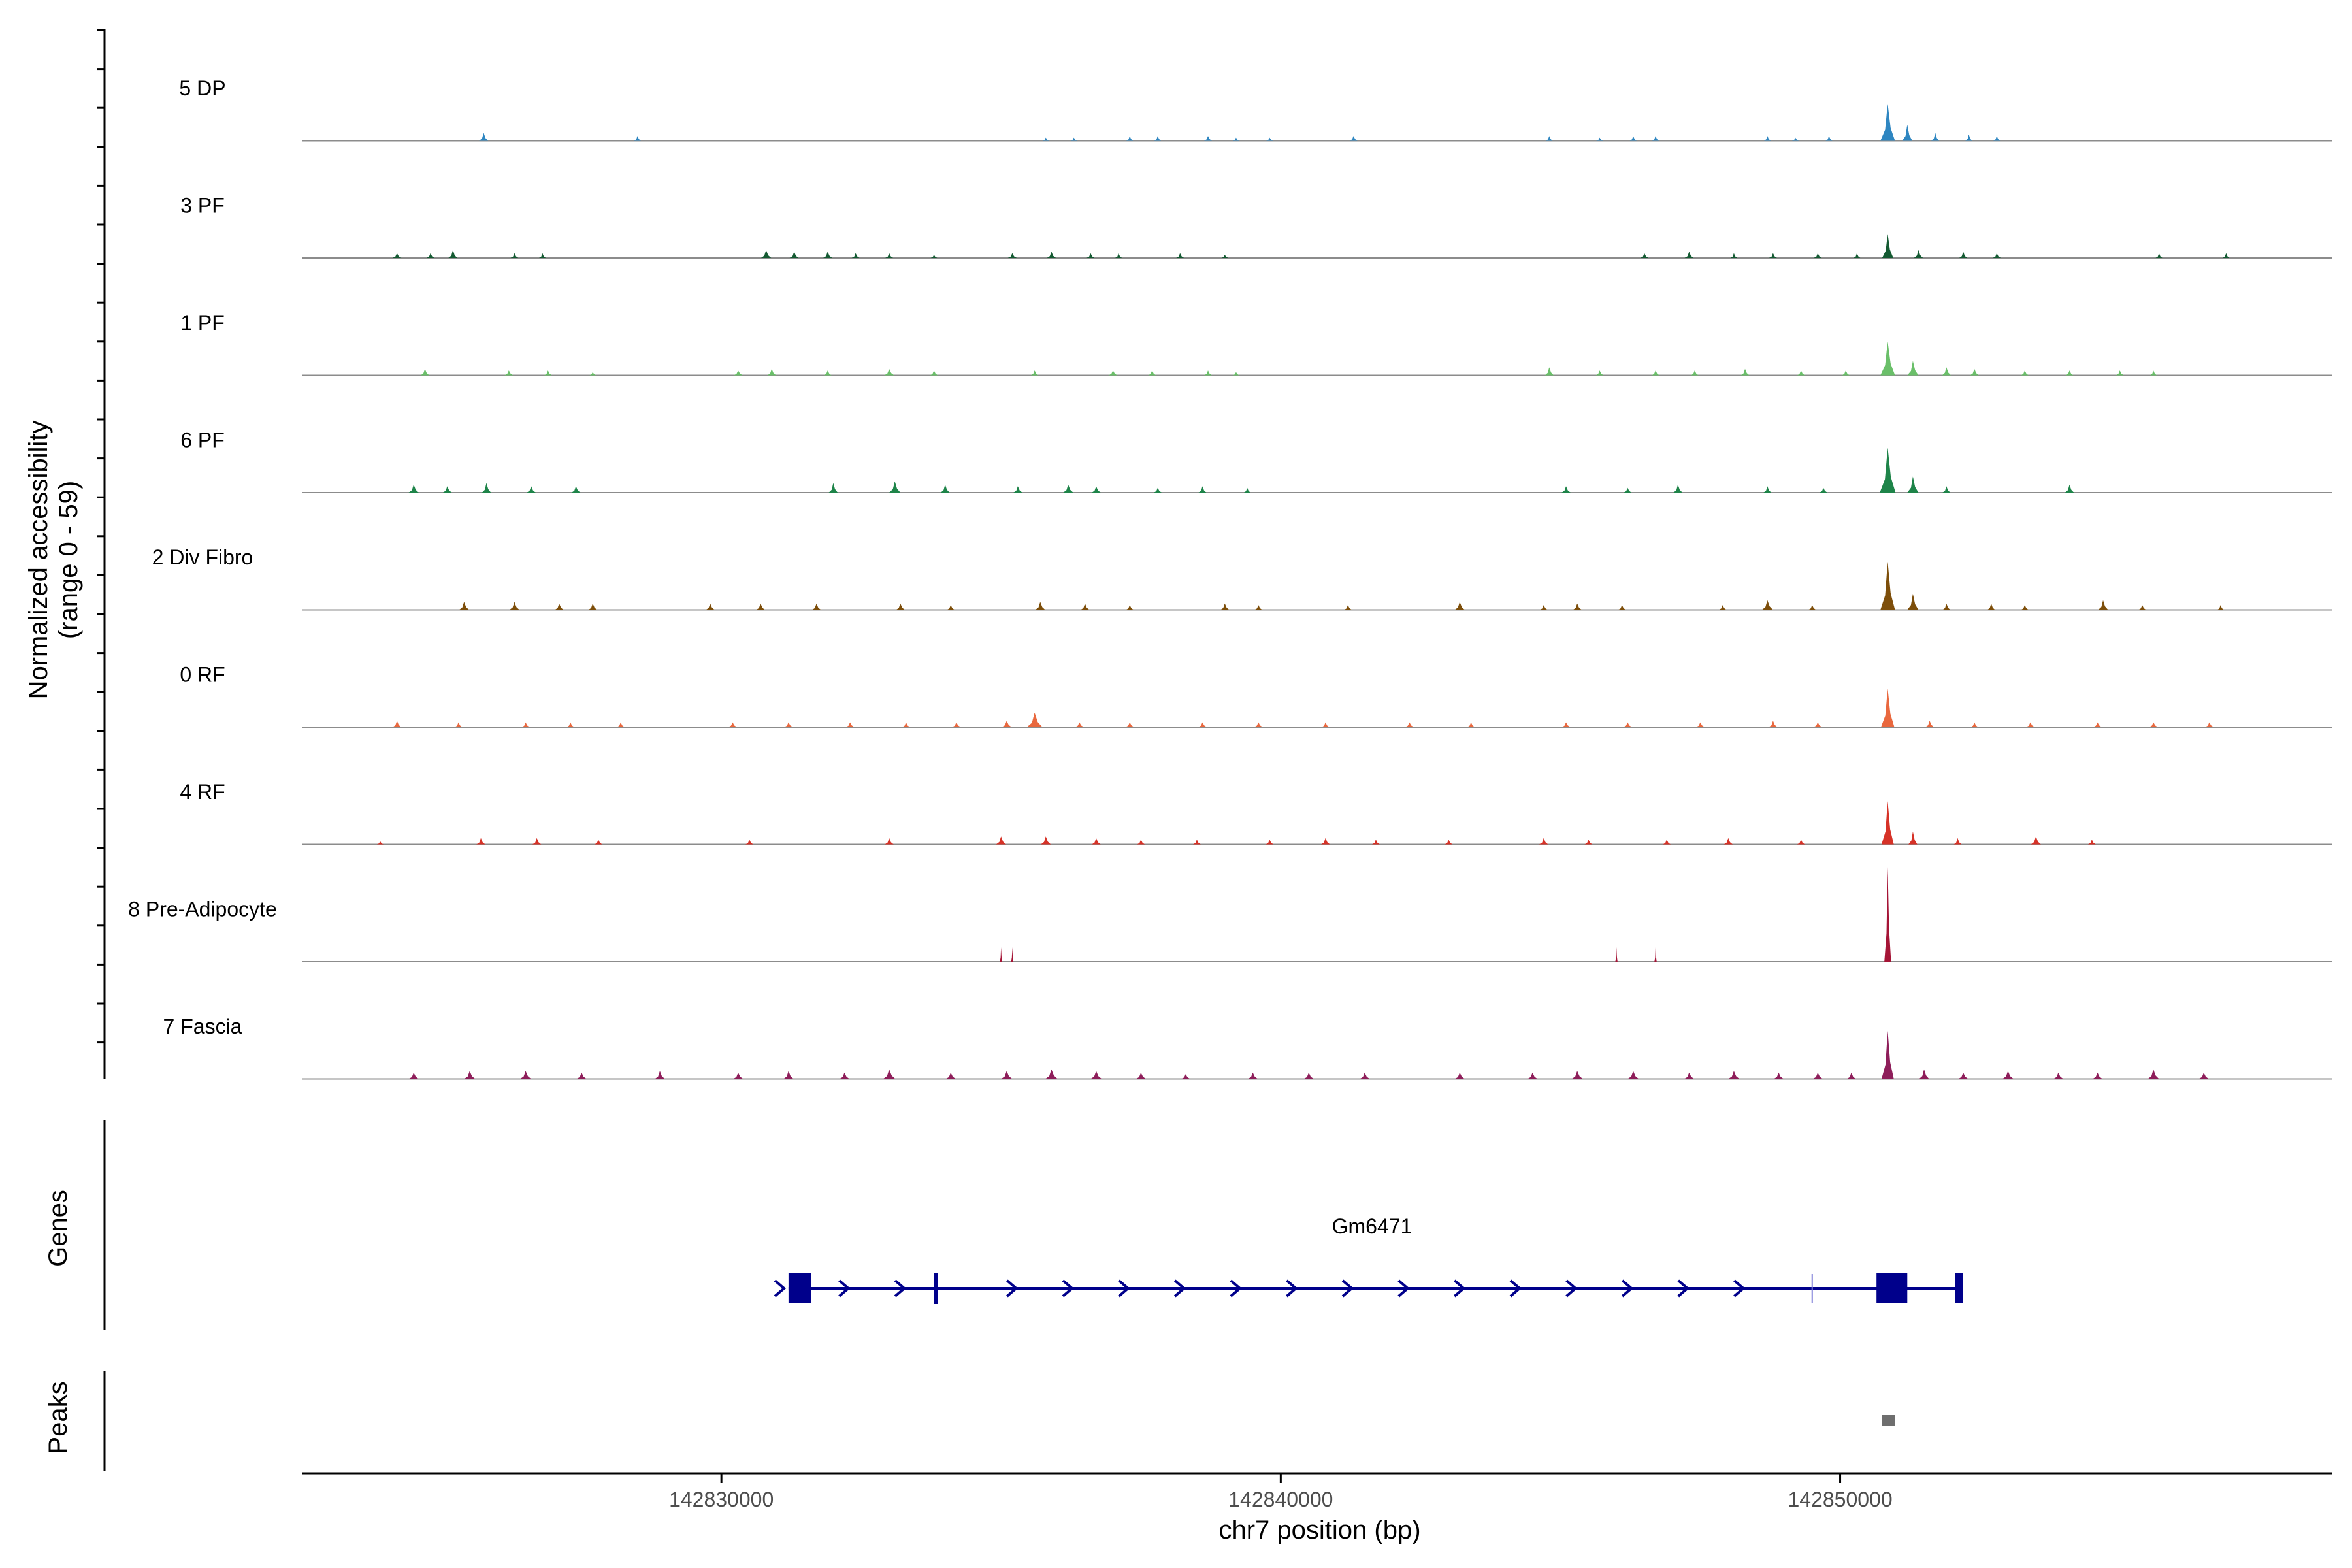 The width and height of the screenshot is (2352, 1568). Describe the element at coordinates (202, 440) in the screenshot. I see `track-label: 6 PF` at that location.